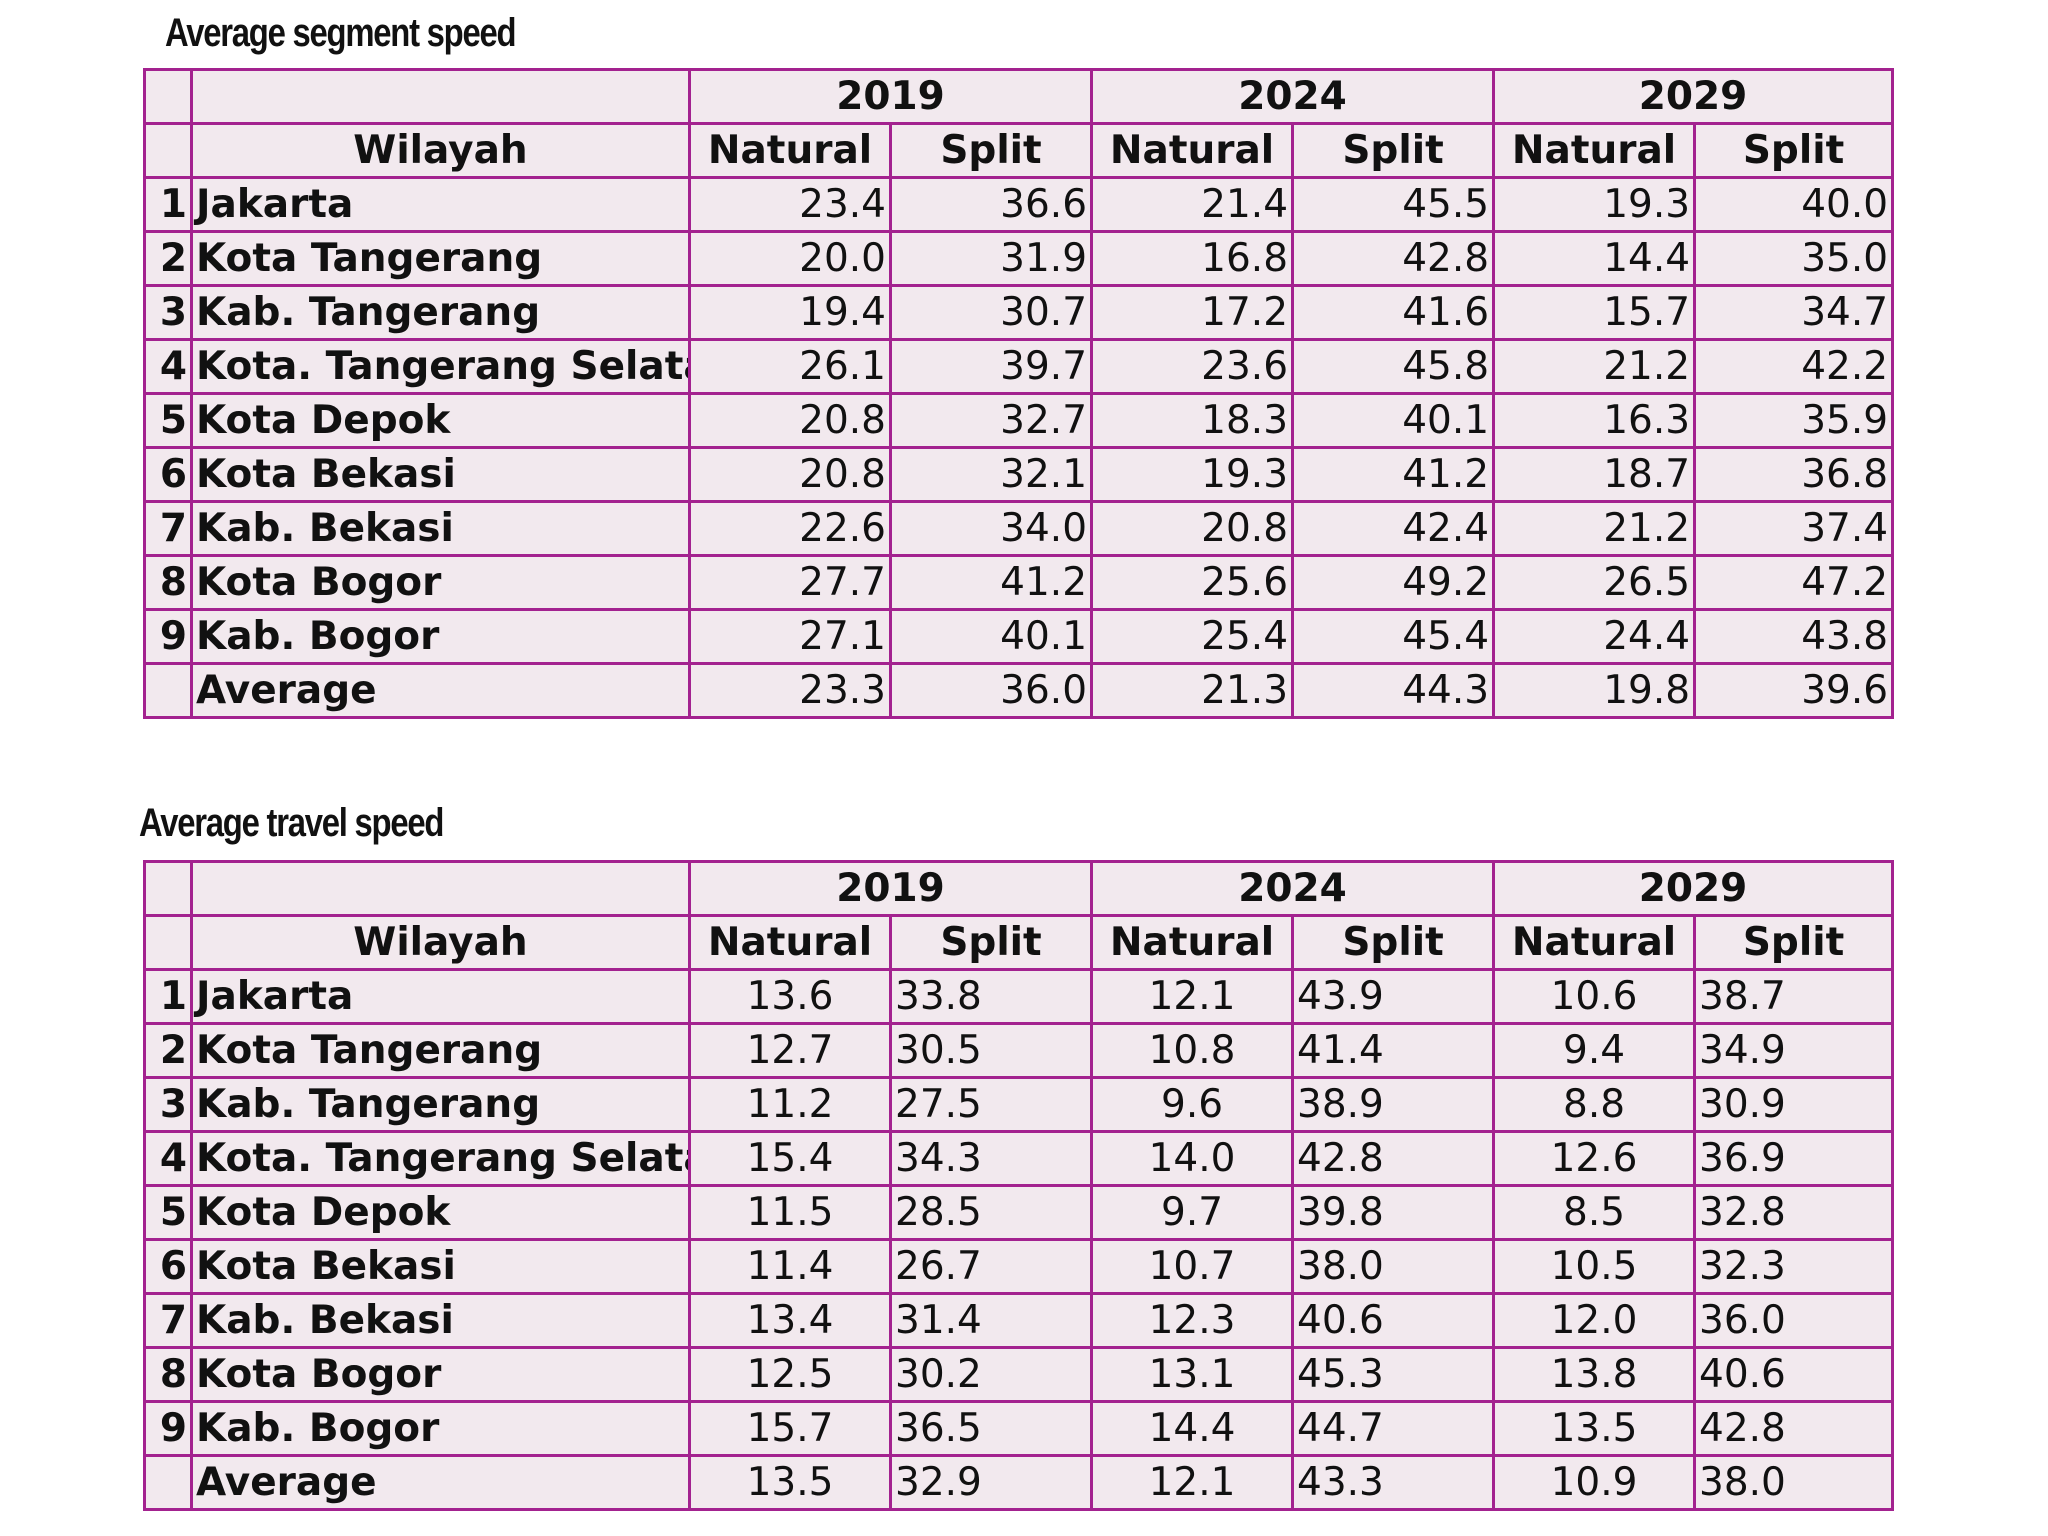  I want to click on value-cell: 10.5, so click(1594, 1266).